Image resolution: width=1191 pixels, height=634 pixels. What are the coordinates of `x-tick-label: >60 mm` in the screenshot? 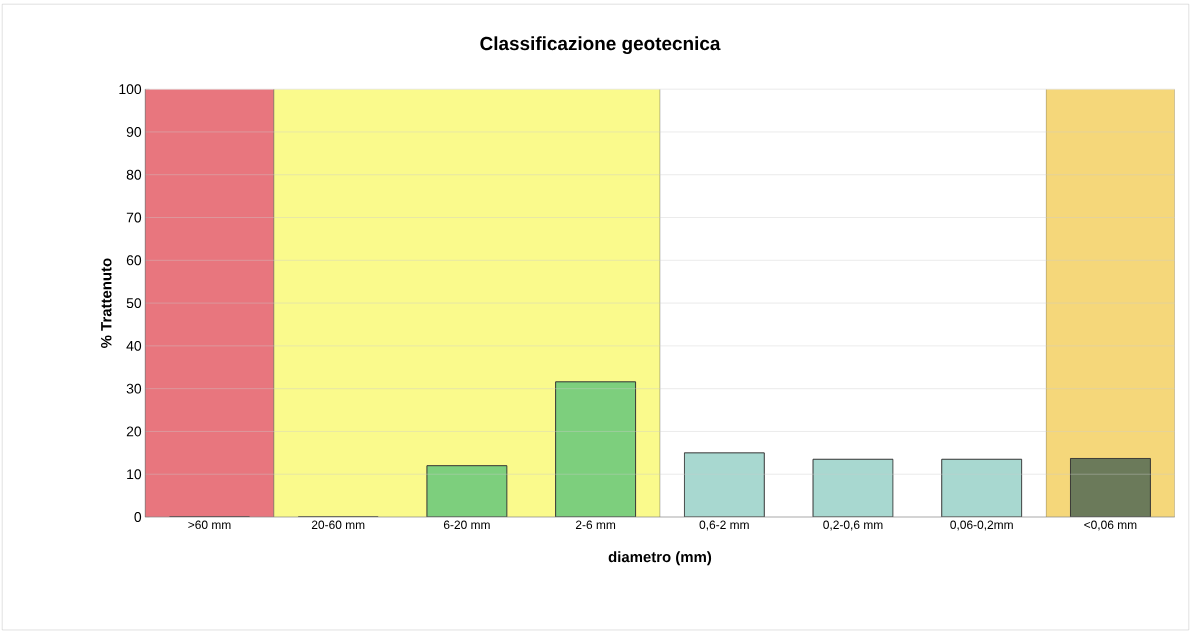 It's located at (209, 524).